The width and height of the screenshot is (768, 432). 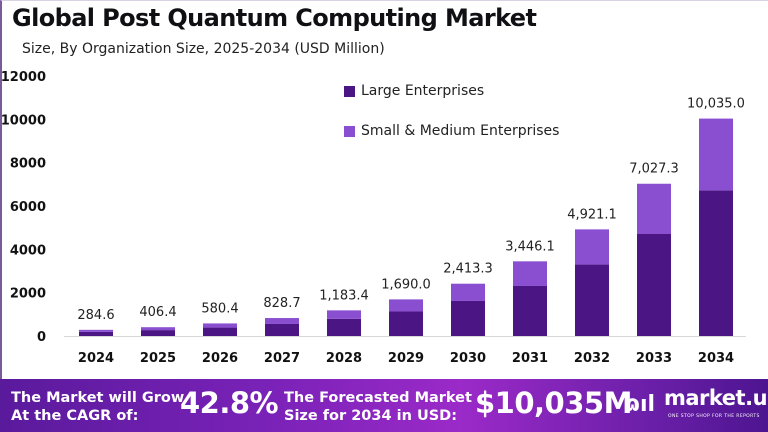 I want to click on y-axis: 0 2000 4000 6000 8000 10000 12000, so click(x=23, y=207).